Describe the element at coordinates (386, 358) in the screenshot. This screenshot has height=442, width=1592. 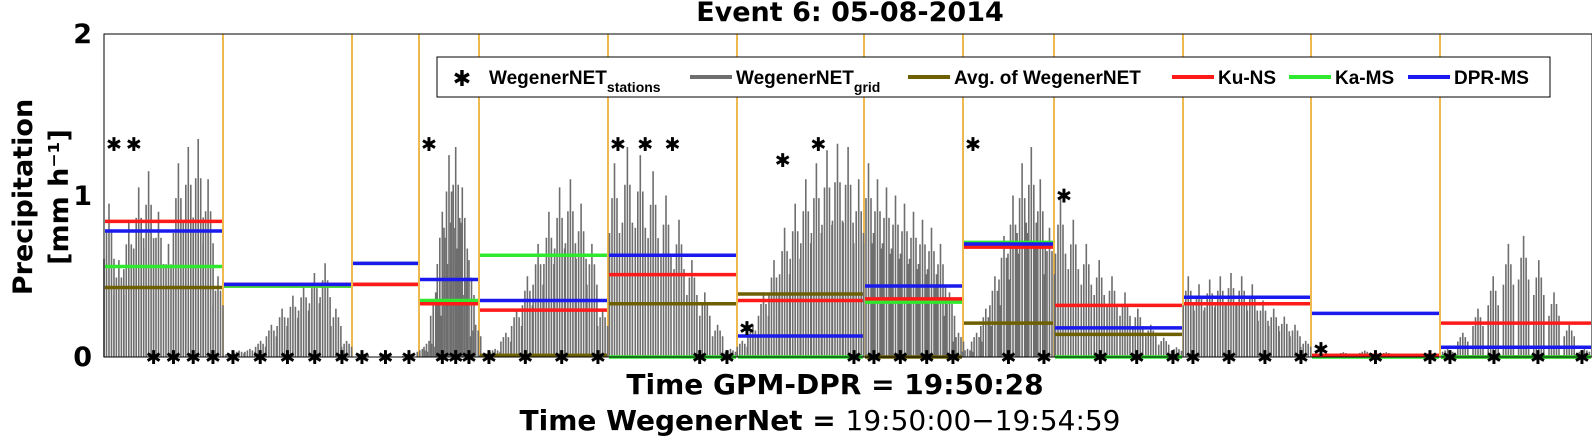
I see `station-point-2-1: ✱` at that location.